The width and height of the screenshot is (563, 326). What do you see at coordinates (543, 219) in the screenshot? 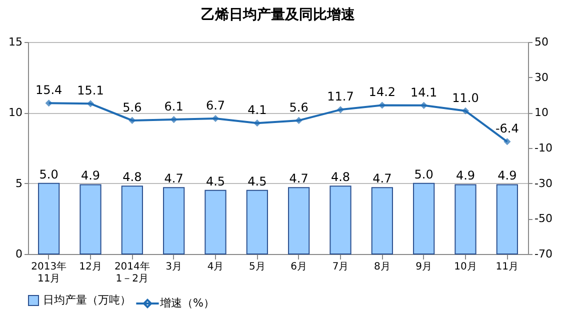
I see `y2-tick-label: -50` at bounding box center [543, 219].